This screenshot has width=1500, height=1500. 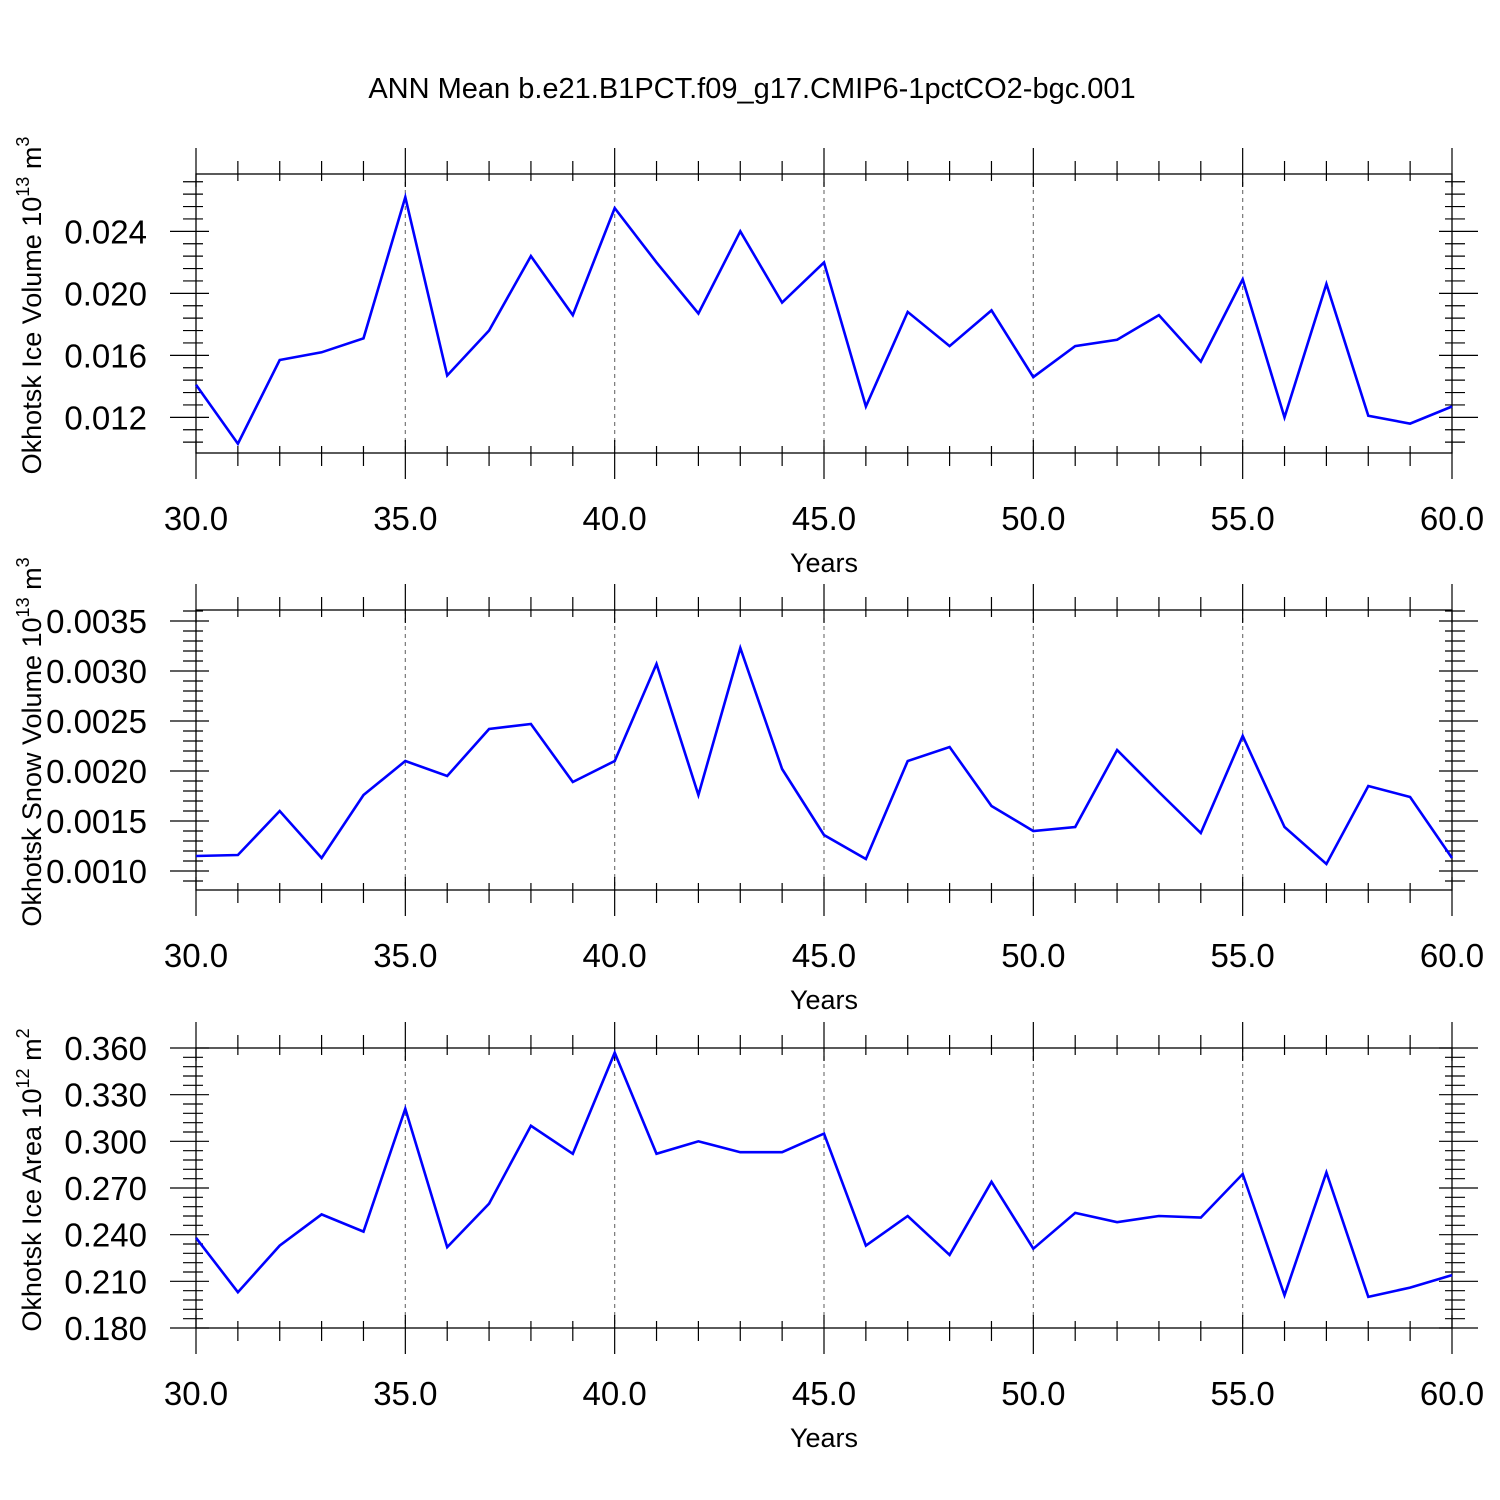 I want to click on y-tick-label: 0.012, so click(x=105, y=417).